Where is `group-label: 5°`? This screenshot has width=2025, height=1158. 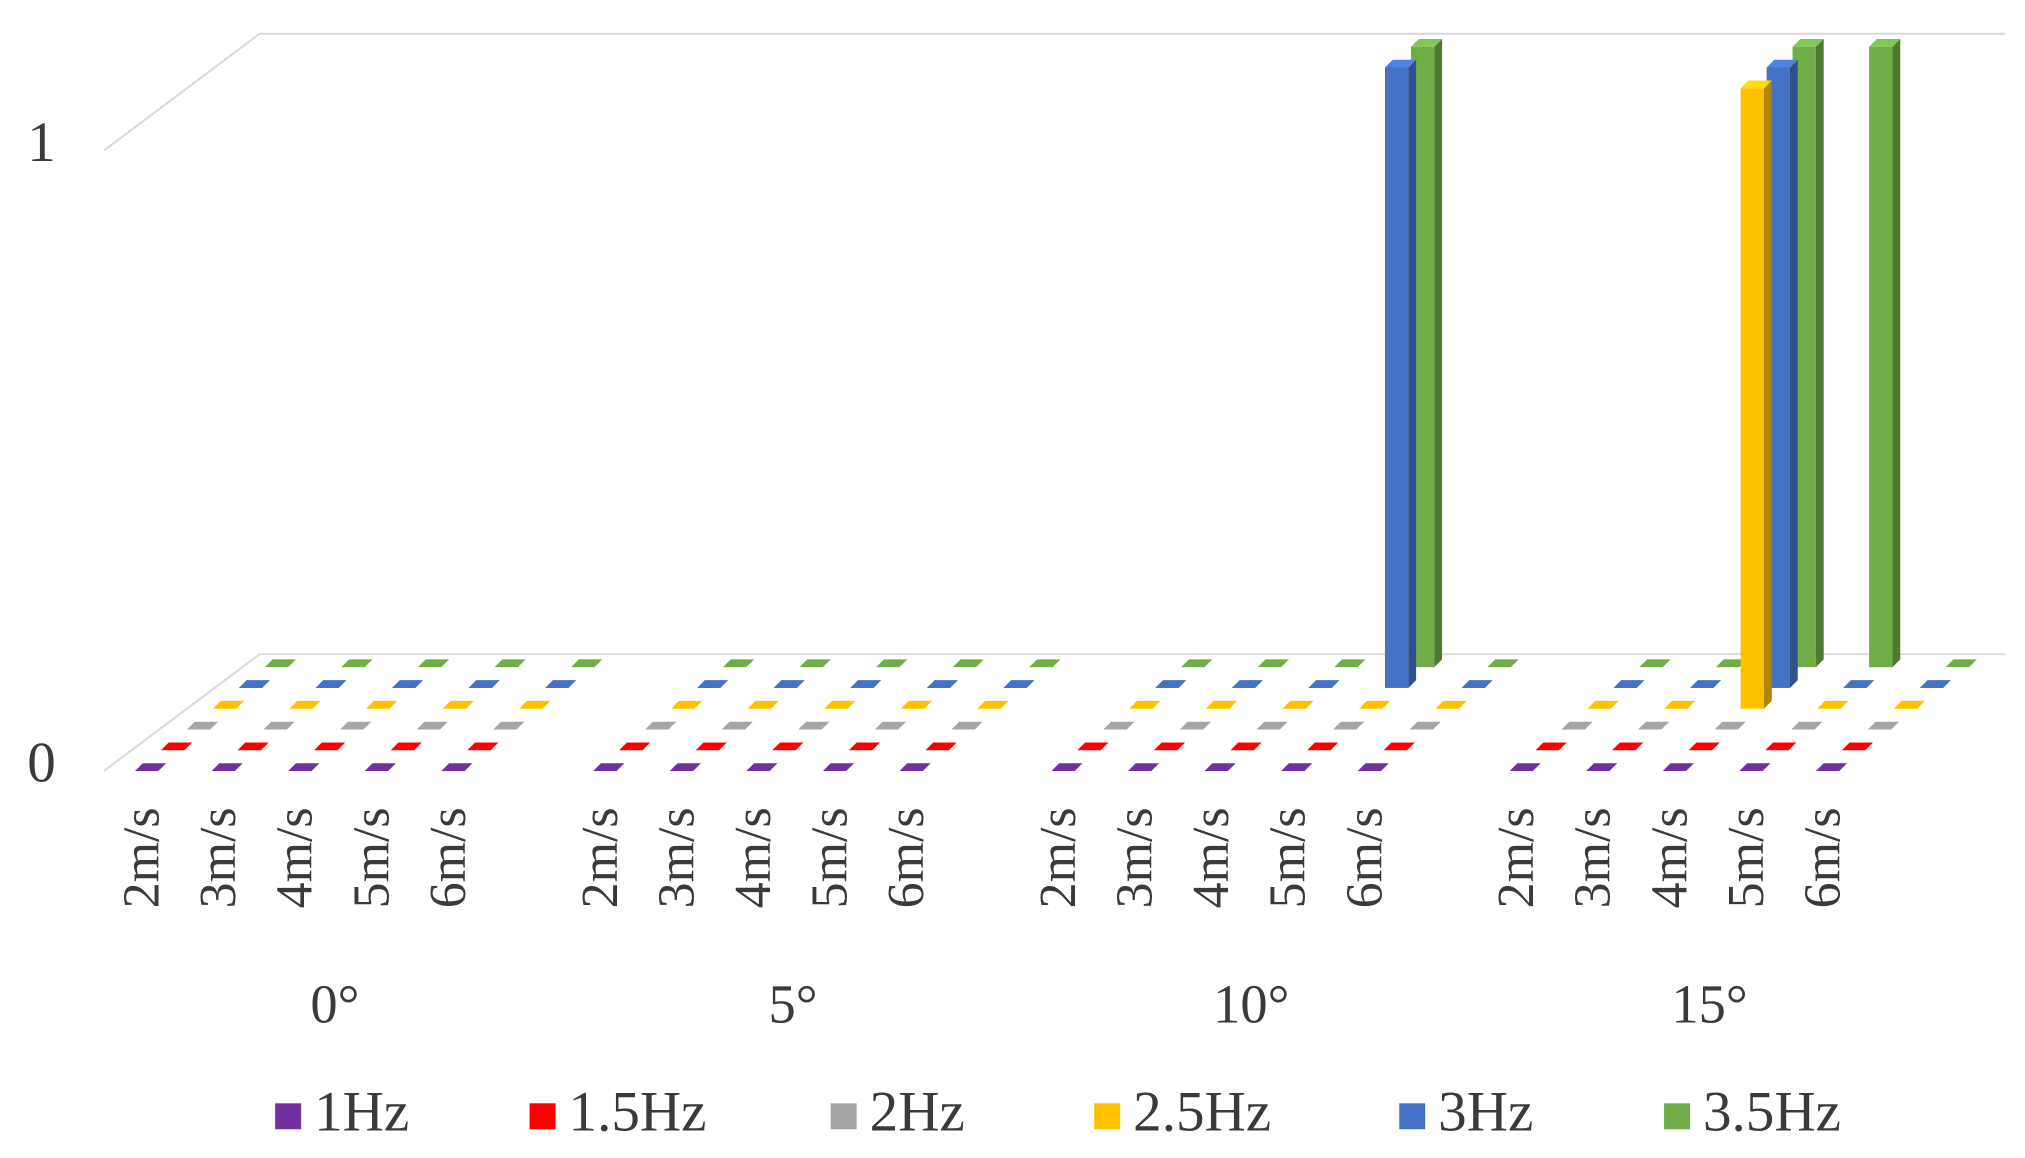 group-label: 5° is located at coordinates (793, 1003).